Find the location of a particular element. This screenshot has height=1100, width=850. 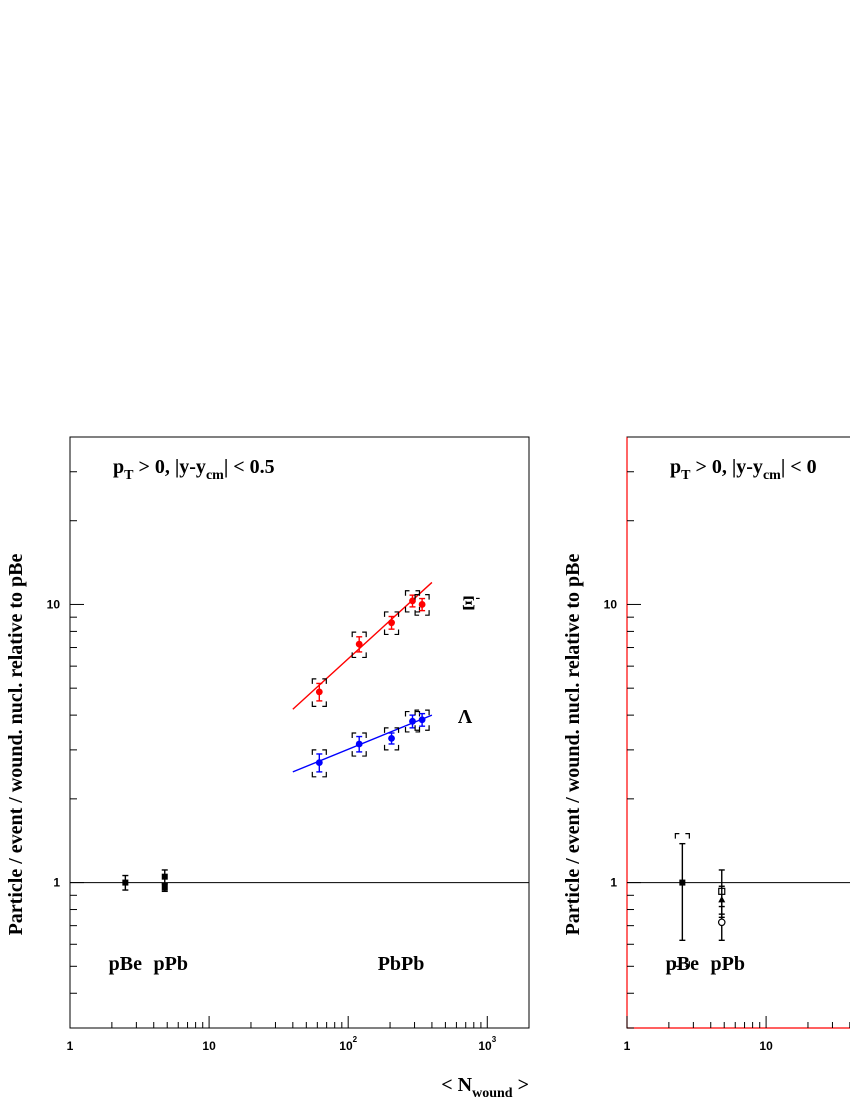

x-axis-label: < Nwound > is located at coordinates (485, 1087).